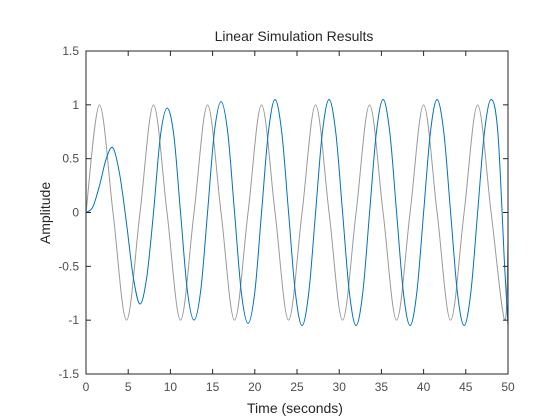 The height and width of the screenshot is (420, 560). What do you see at coordinates (466, 387) in the screenshot?
I see `x-tick-label: 45` at bounding box center [466, 387].